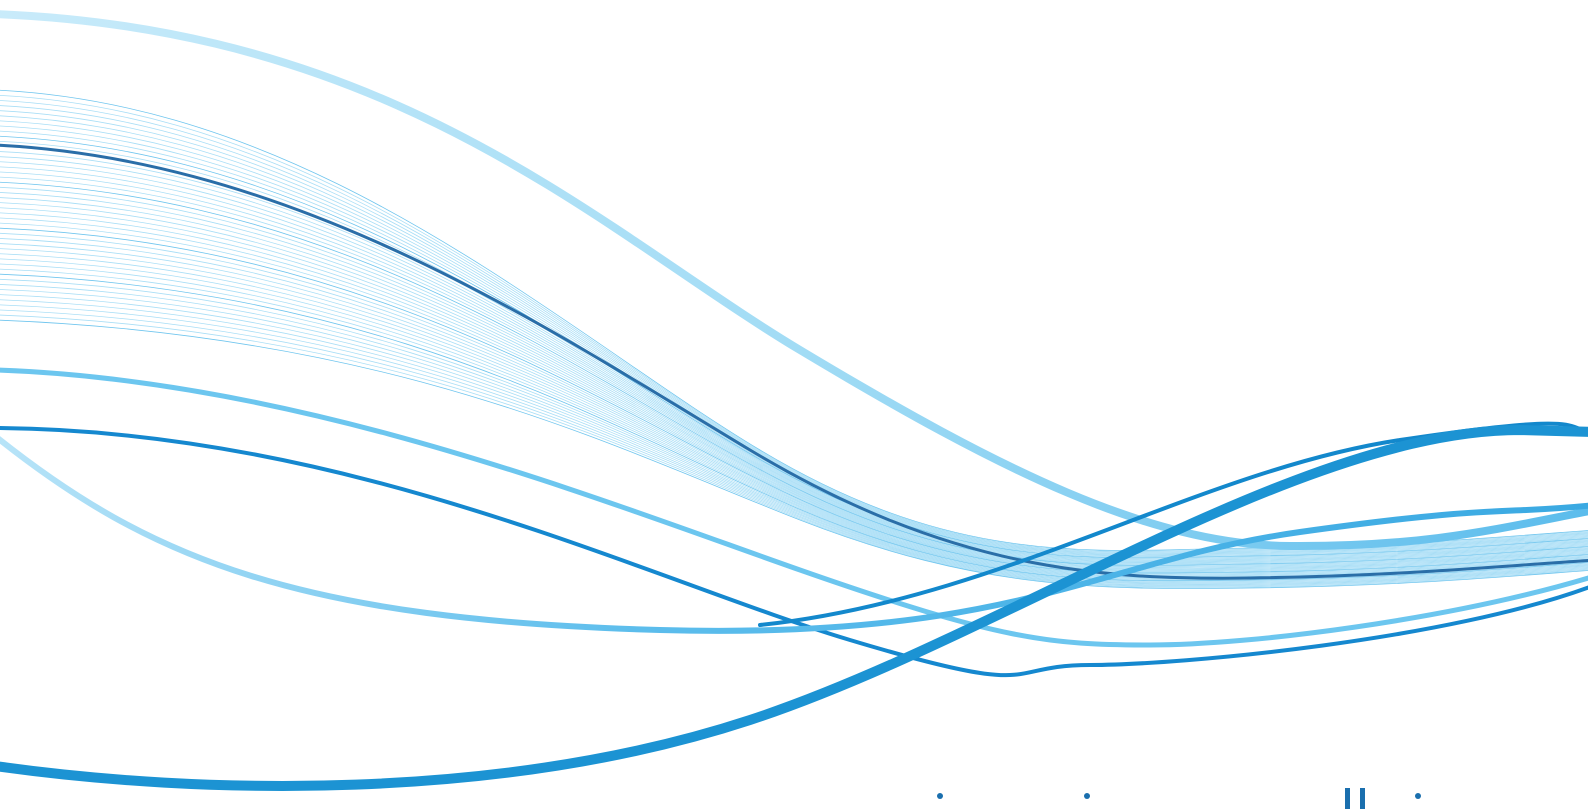 The width and height of the screenshot is (1588, 809). I want to click on wave-cross, so click(1173, 524).